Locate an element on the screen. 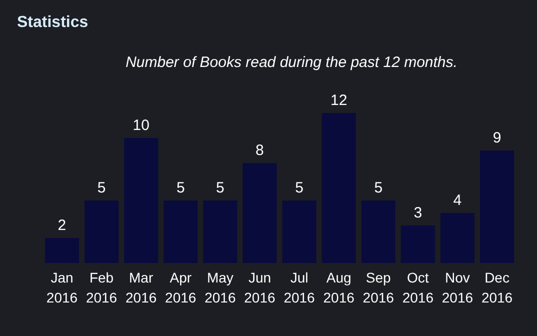 This screenshot has height=336, width=537. chart-title: Statistics is located at coordinates (52, 22).